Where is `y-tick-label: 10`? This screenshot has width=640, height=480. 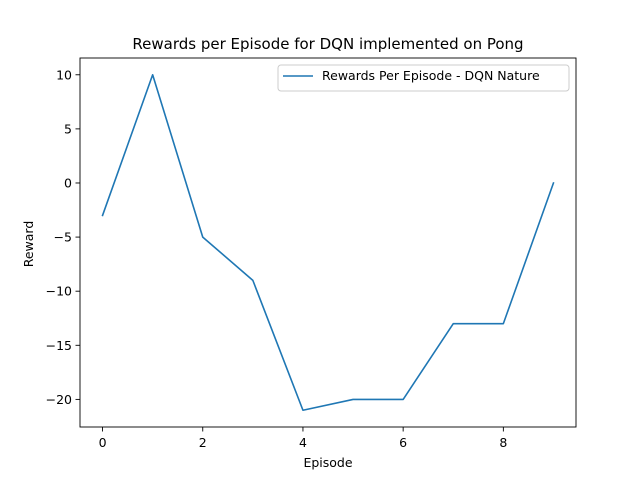
y-tick-label: 10 is located at coordinates (64, 74).